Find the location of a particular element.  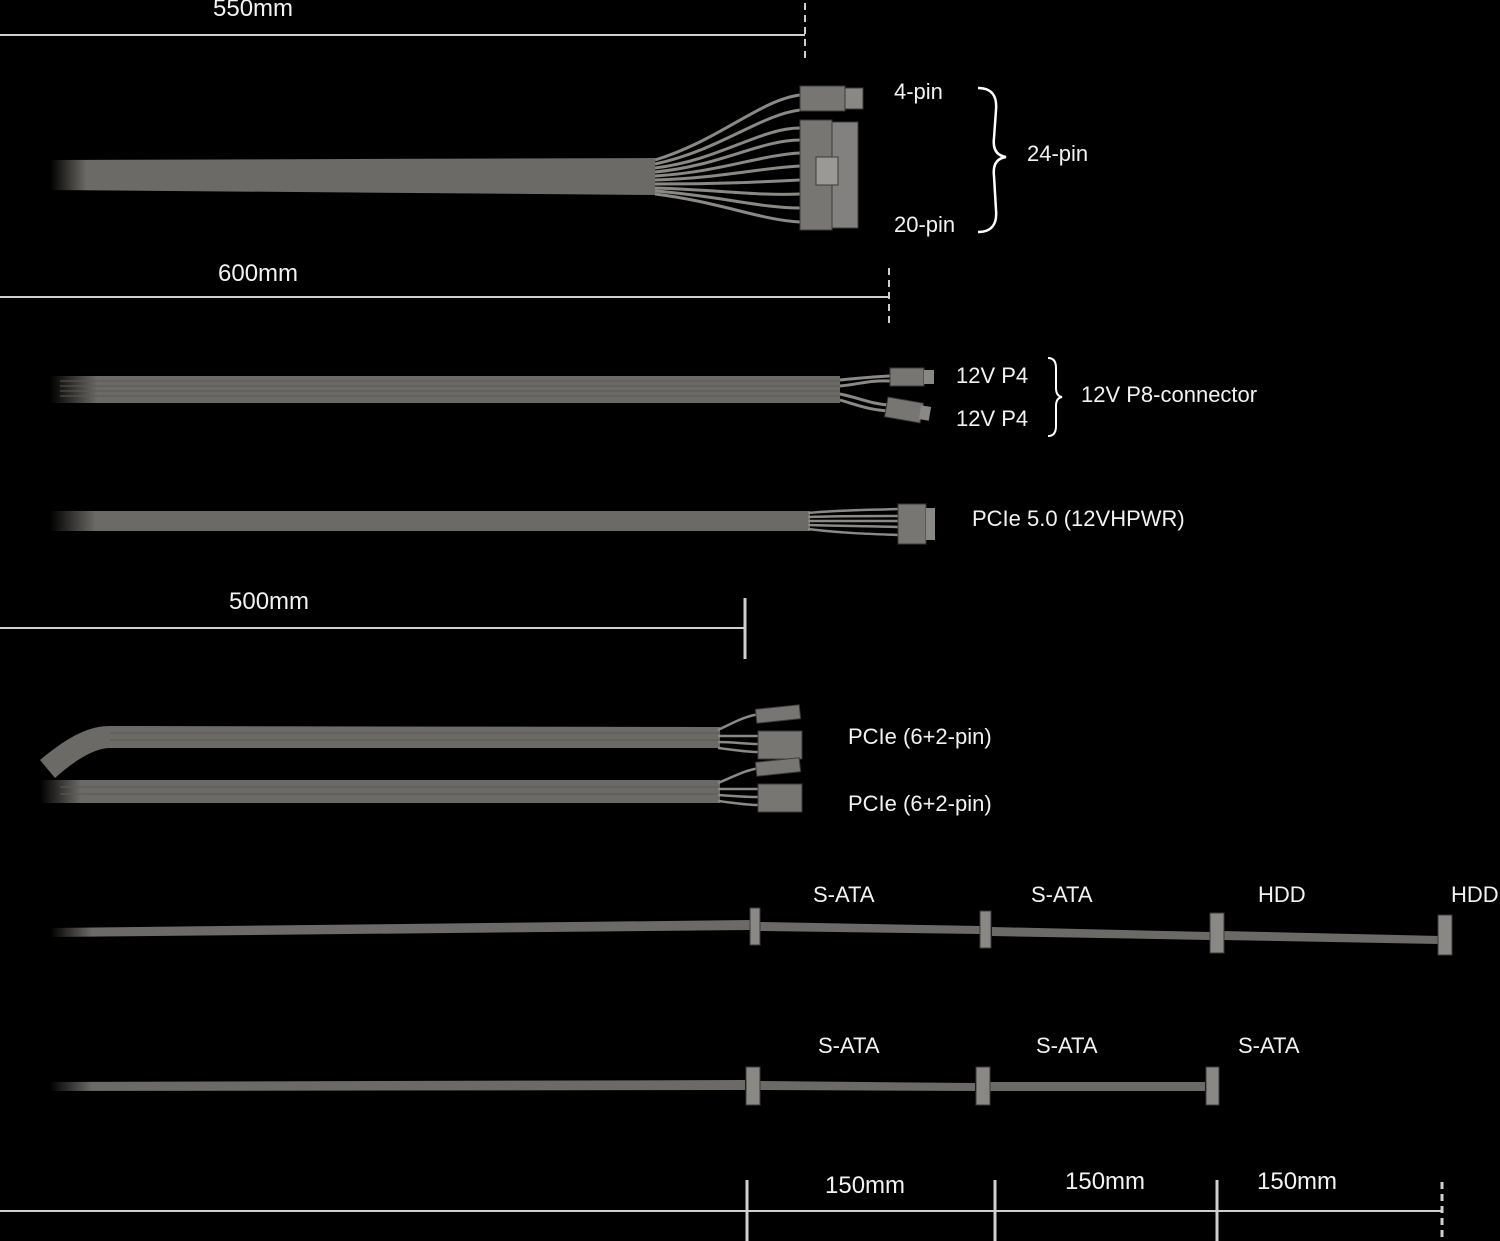

cpu-p8-label: 12V P8-connector is located at coordinates (1169, 394).